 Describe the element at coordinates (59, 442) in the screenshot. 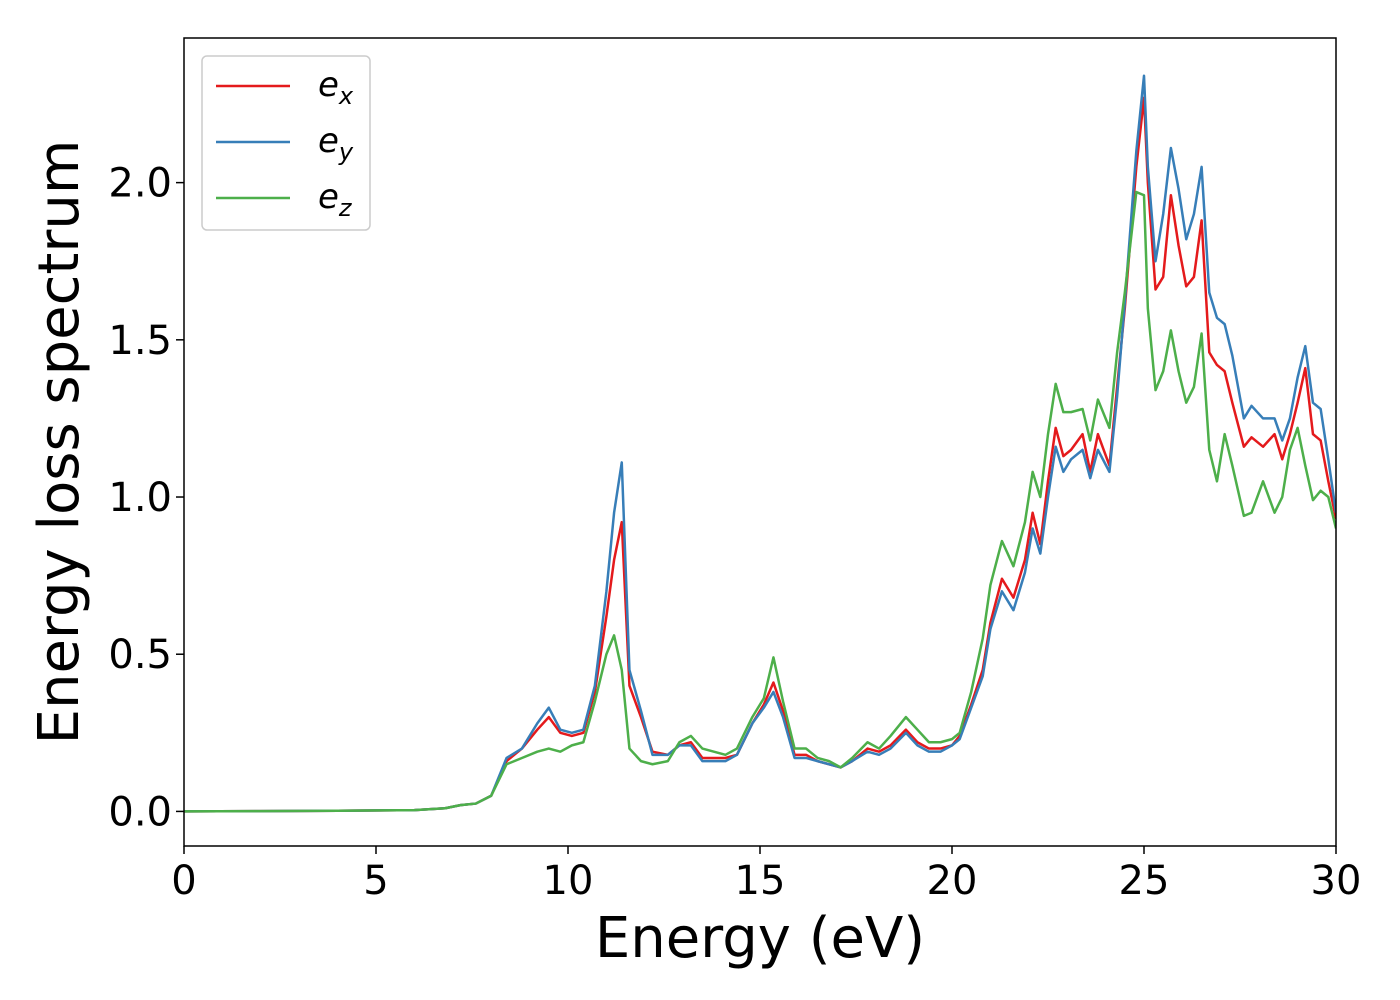

I see `y-axis-label: Energy loss spectrum` at that location.